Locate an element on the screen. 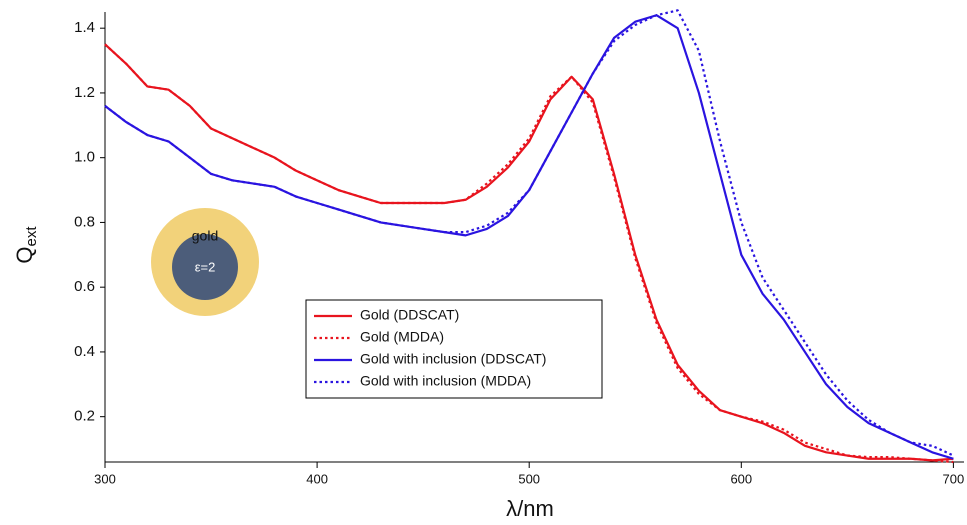 The width and height of the screenshot is (967, 525). y-axis-label-sub: ext is located at coordinates (31, 236).